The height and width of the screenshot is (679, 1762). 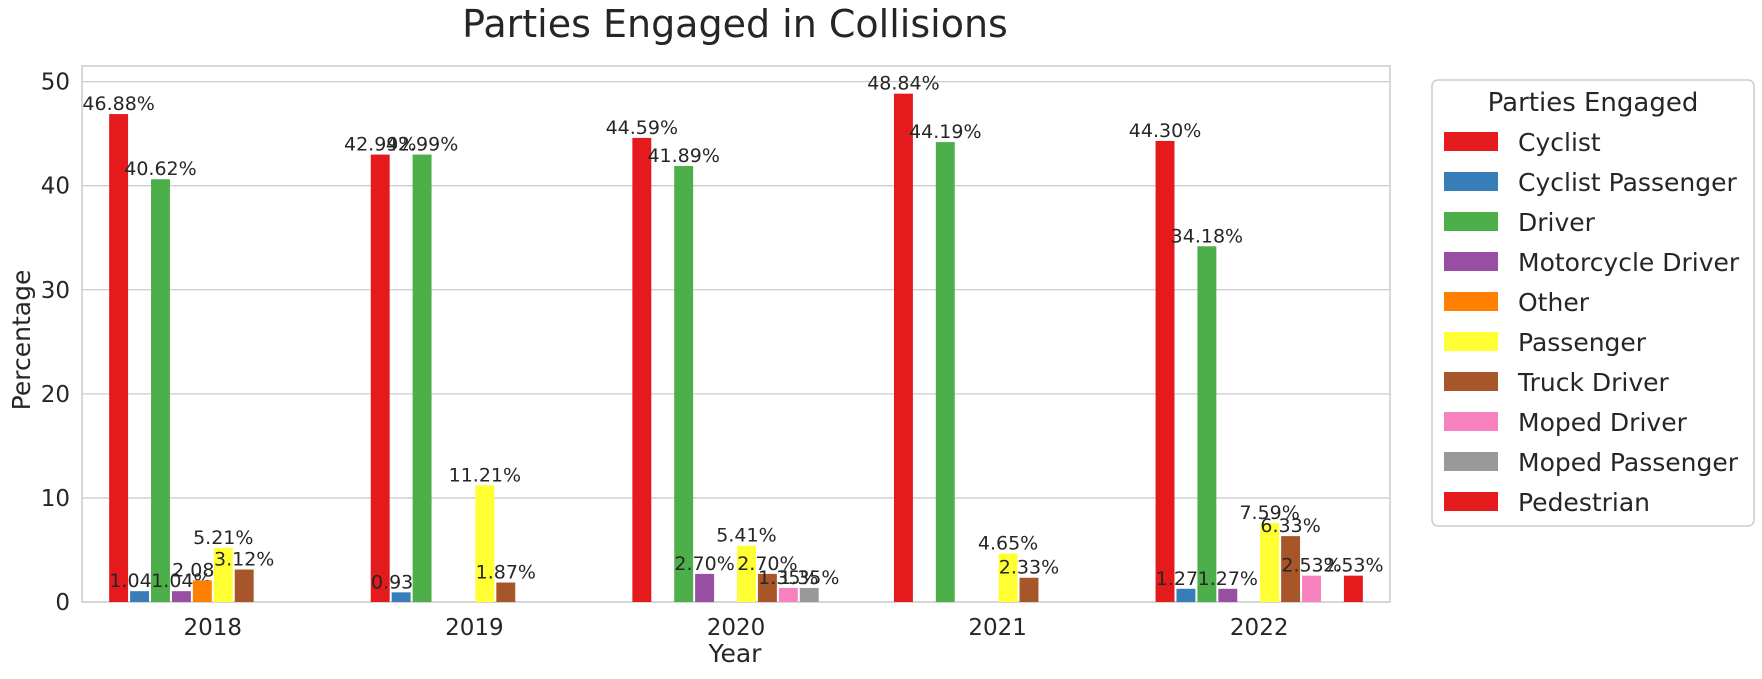 I want to click on bar-value-label: 41.89%, so click(x=683, y=156).